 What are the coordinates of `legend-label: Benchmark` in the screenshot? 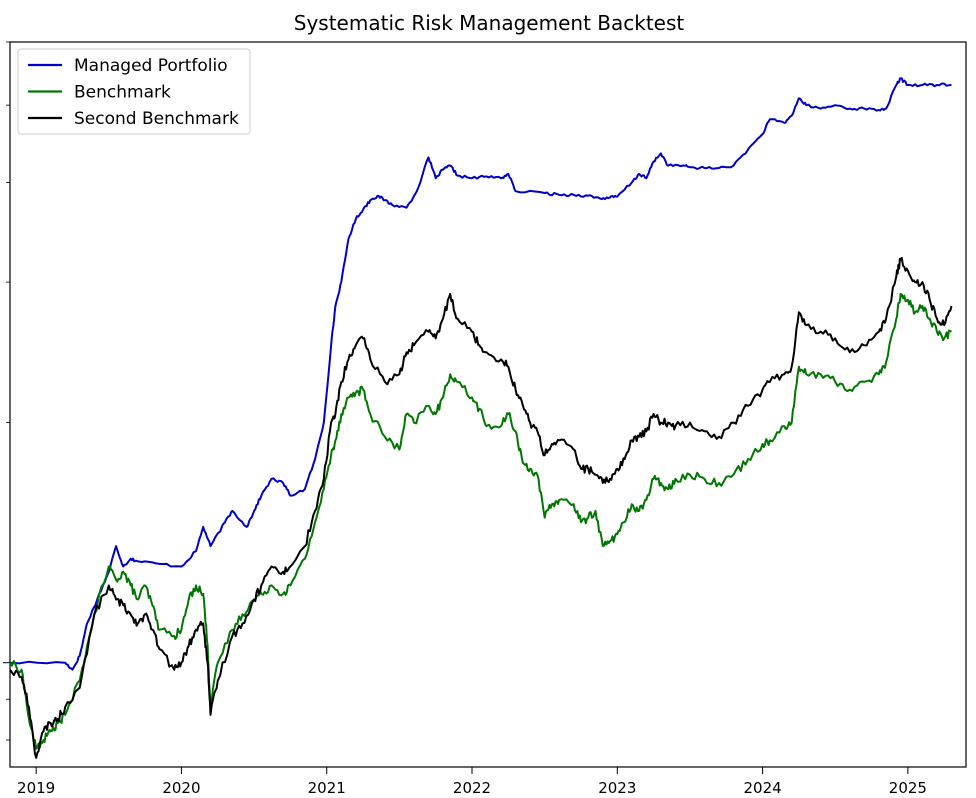 It's located at (122, 93).